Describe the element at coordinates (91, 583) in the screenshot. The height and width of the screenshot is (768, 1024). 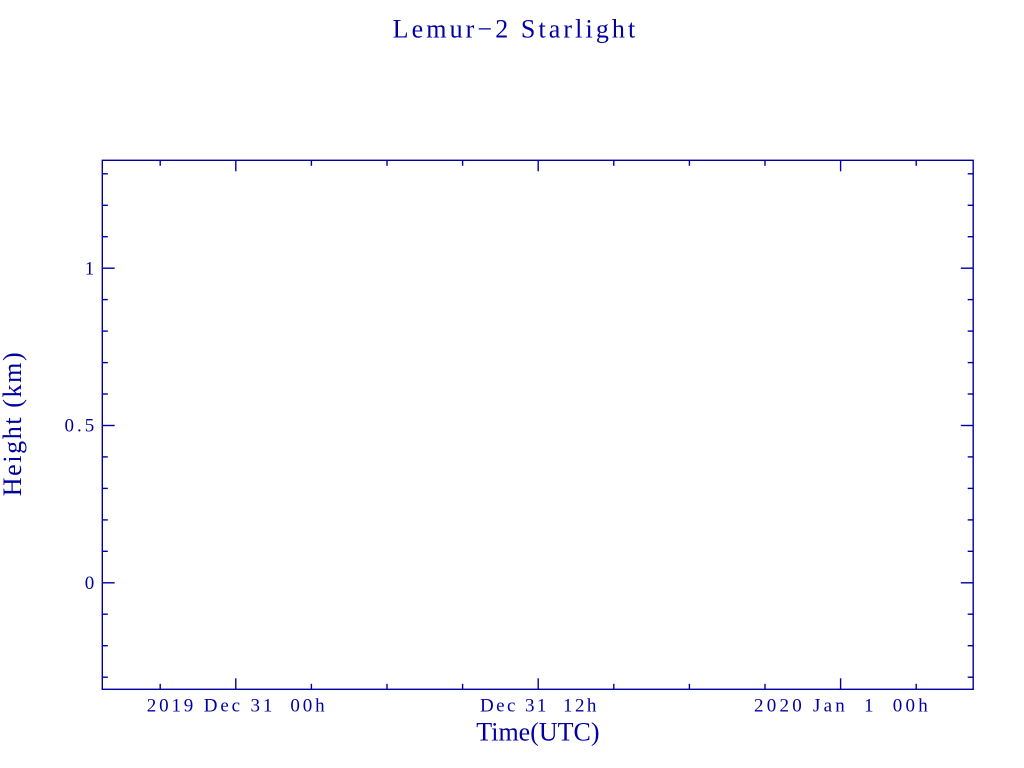
I see `svg-text: 0` at that location.